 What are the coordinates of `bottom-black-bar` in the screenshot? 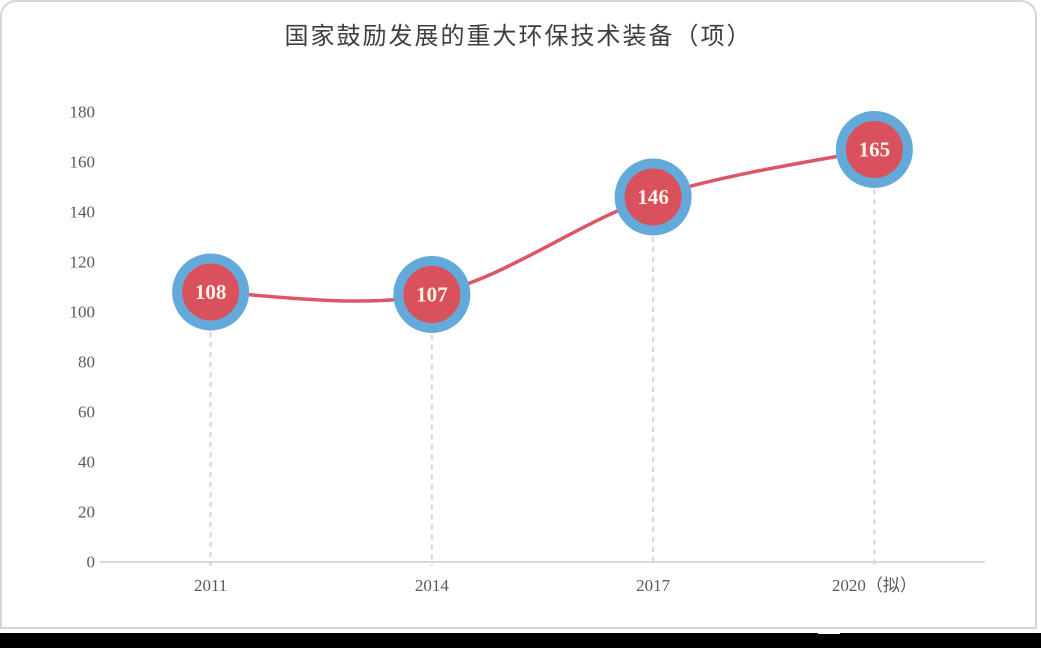 It's located at (520, 640).